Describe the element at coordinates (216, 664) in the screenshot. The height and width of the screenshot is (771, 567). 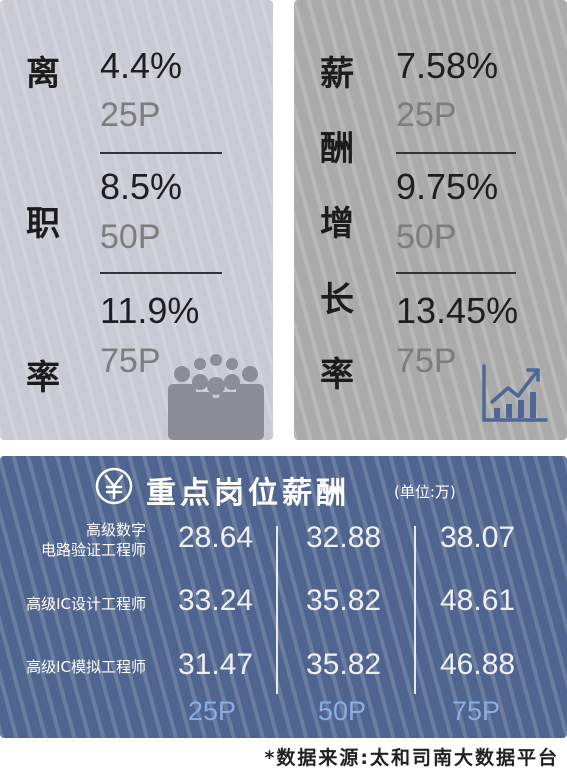
I see `salary-value: 31.47` at that location.